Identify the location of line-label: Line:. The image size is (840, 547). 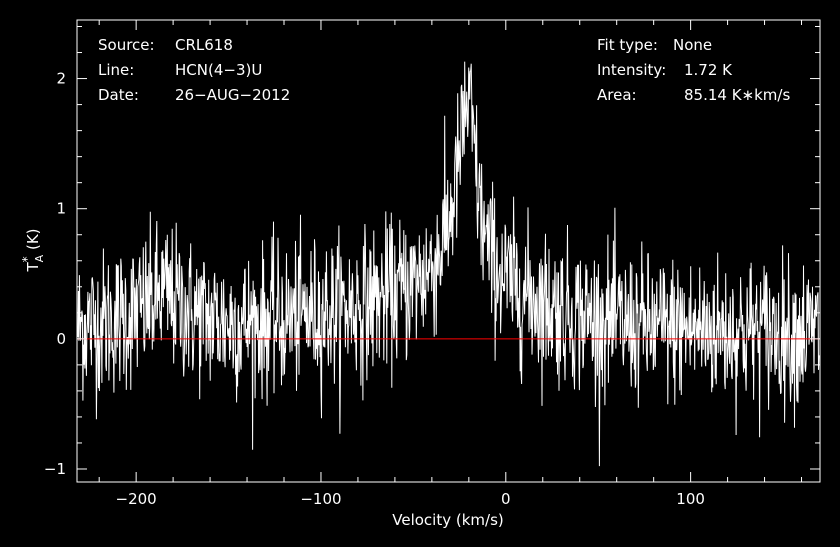
(116, 70).